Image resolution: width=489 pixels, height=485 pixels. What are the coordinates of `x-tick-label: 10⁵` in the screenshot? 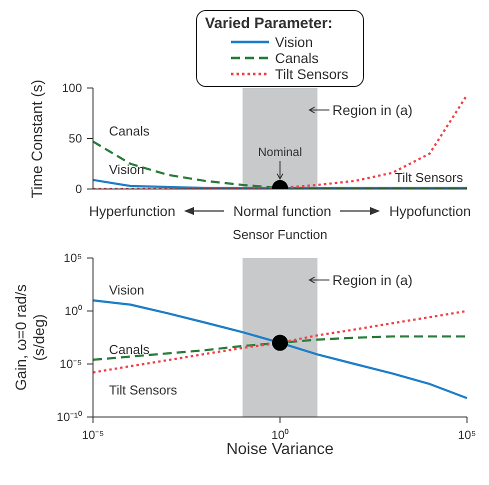 It's located at (467, 435).